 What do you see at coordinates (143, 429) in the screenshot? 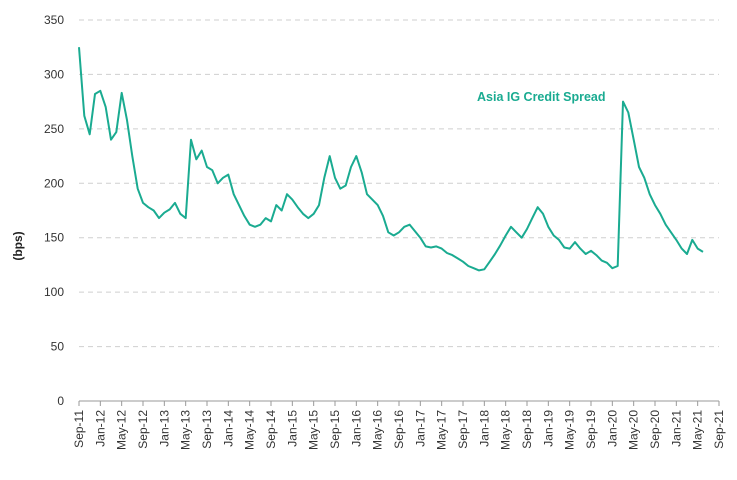
I see `x-tick-label: Sep-12` at bounding box center [143, 429].